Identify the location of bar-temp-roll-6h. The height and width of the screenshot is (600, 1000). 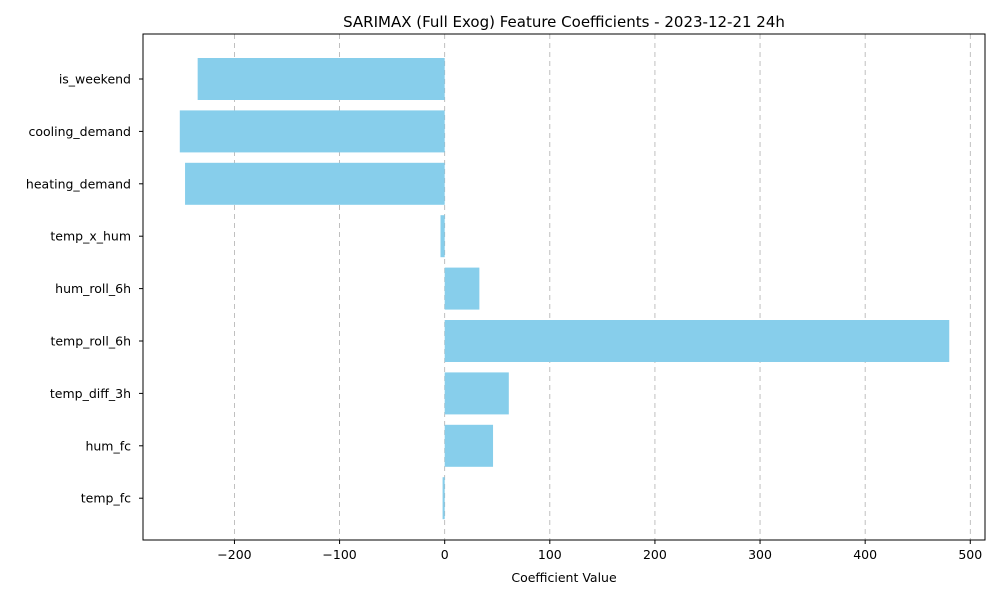
(697, 341).